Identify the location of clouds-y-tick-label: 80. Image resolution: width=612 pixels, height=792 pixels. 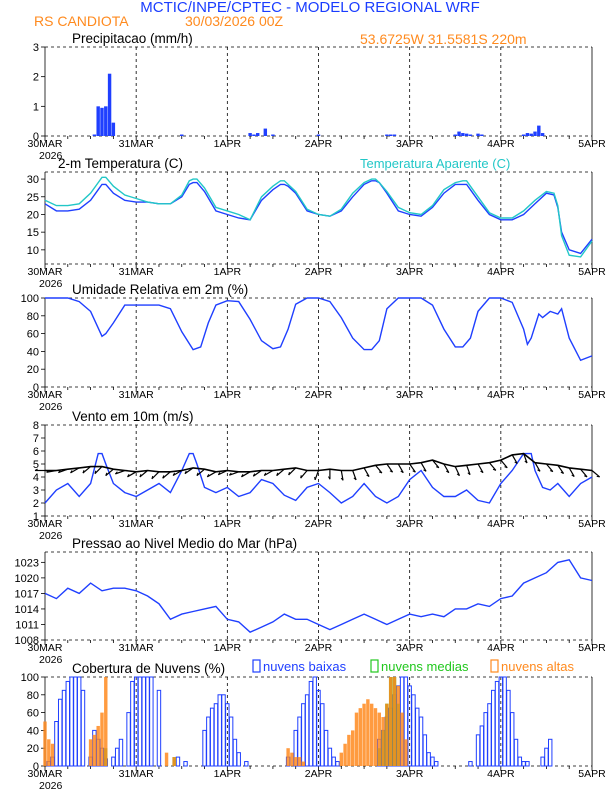
(33, 696).